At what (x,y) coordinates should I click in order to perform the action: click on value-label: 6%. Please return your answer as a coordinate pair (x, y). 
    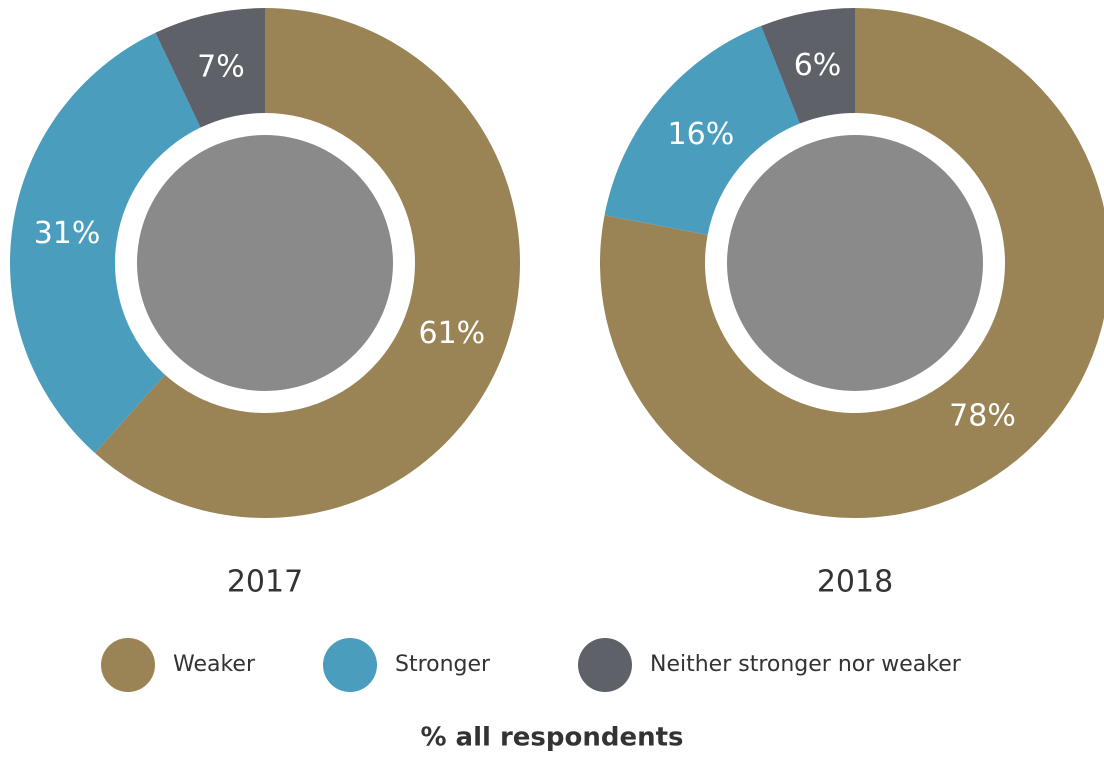
    Looking at the image, I should click on (818, 65).